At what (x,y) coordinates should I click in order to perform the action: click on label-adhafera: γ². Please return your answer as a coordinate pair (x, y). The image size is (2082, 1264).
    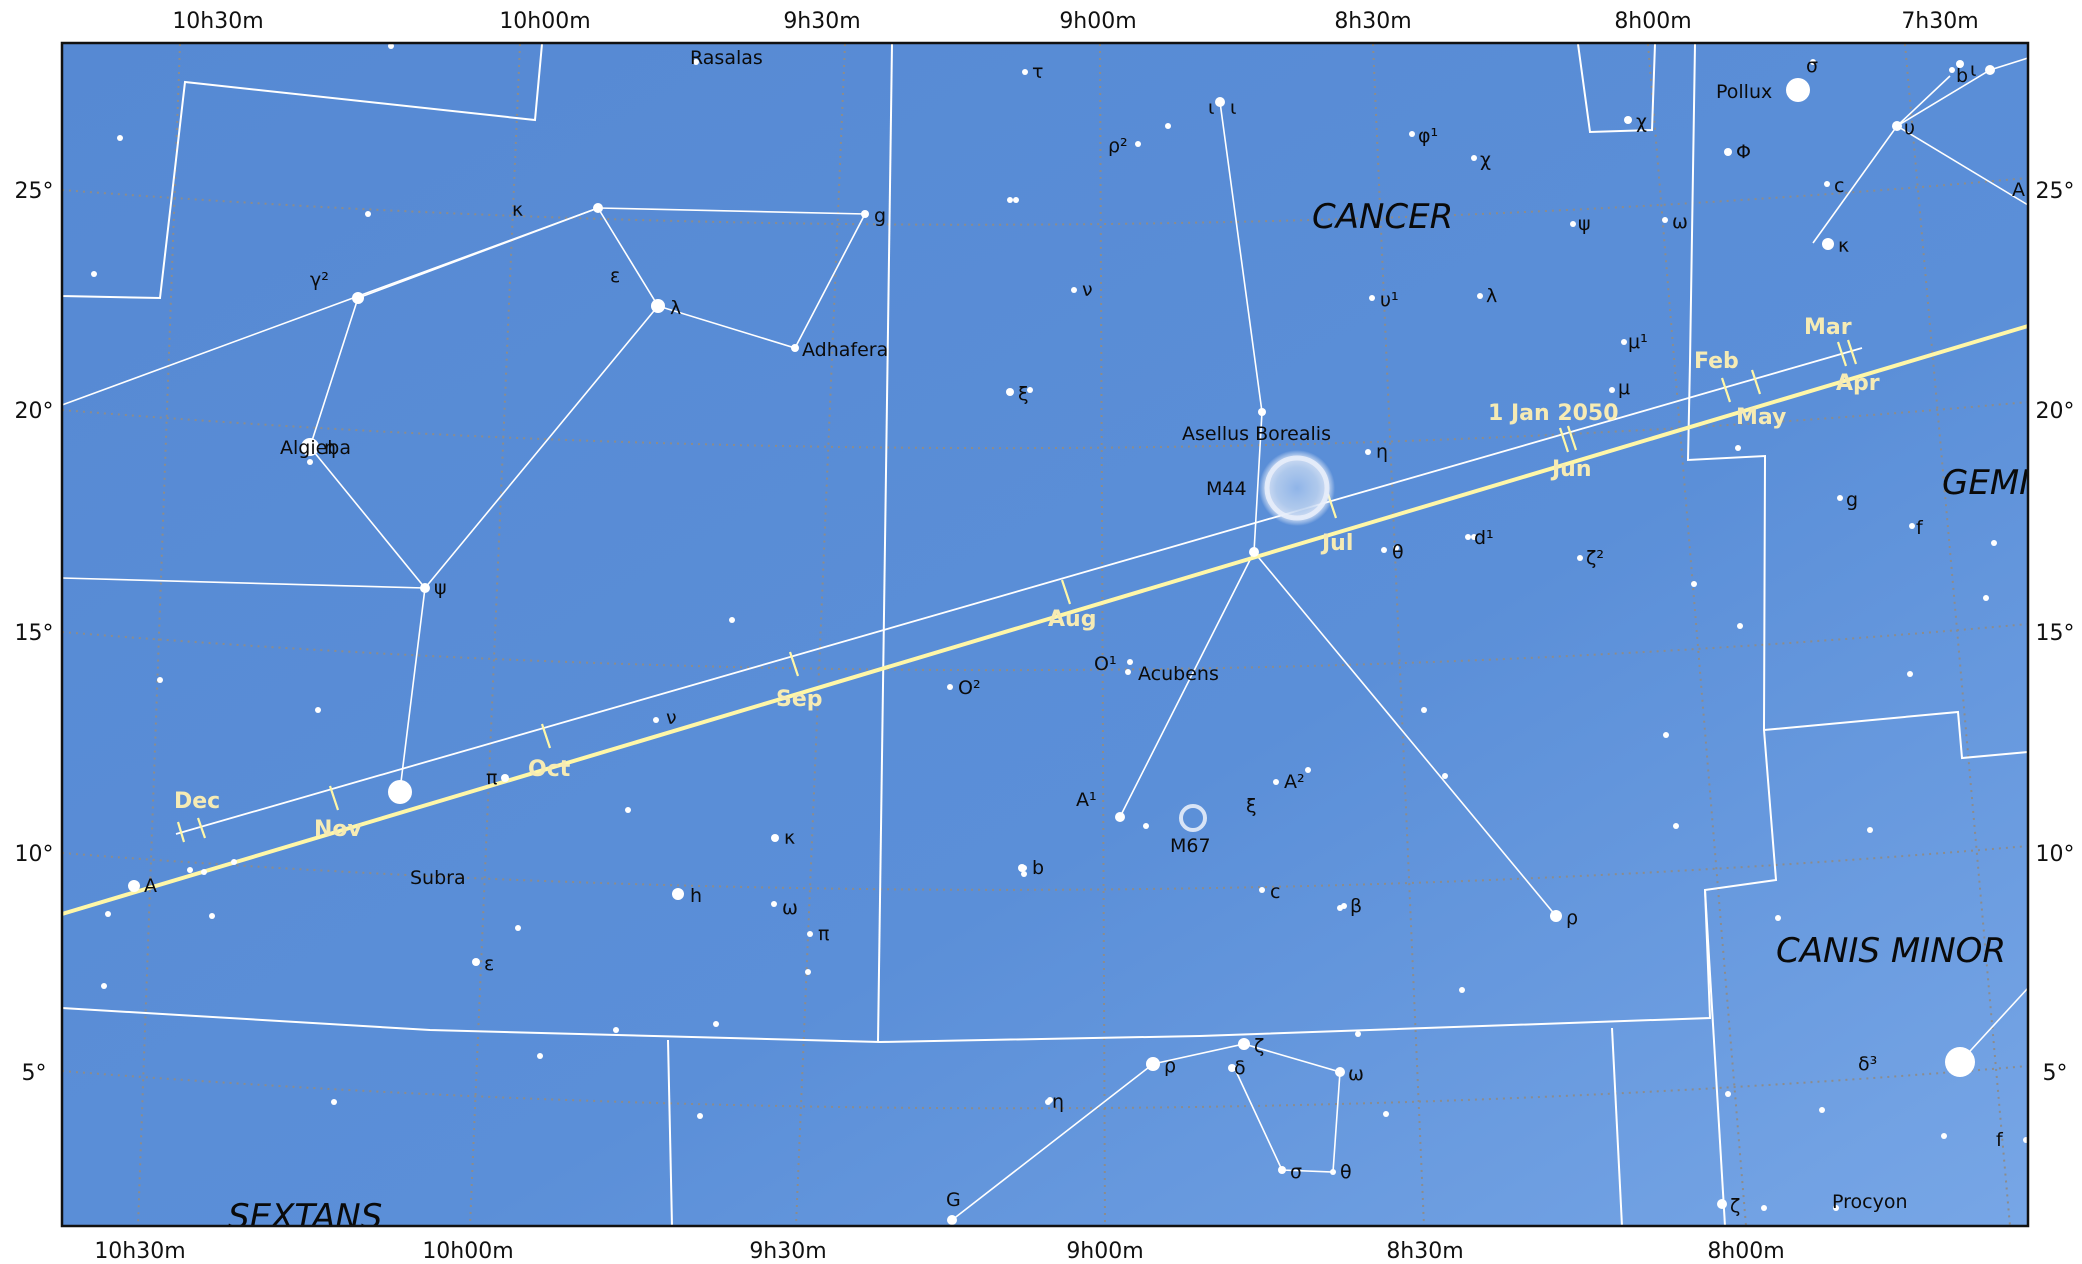
    Looking at the image, I should click on (319, 280).